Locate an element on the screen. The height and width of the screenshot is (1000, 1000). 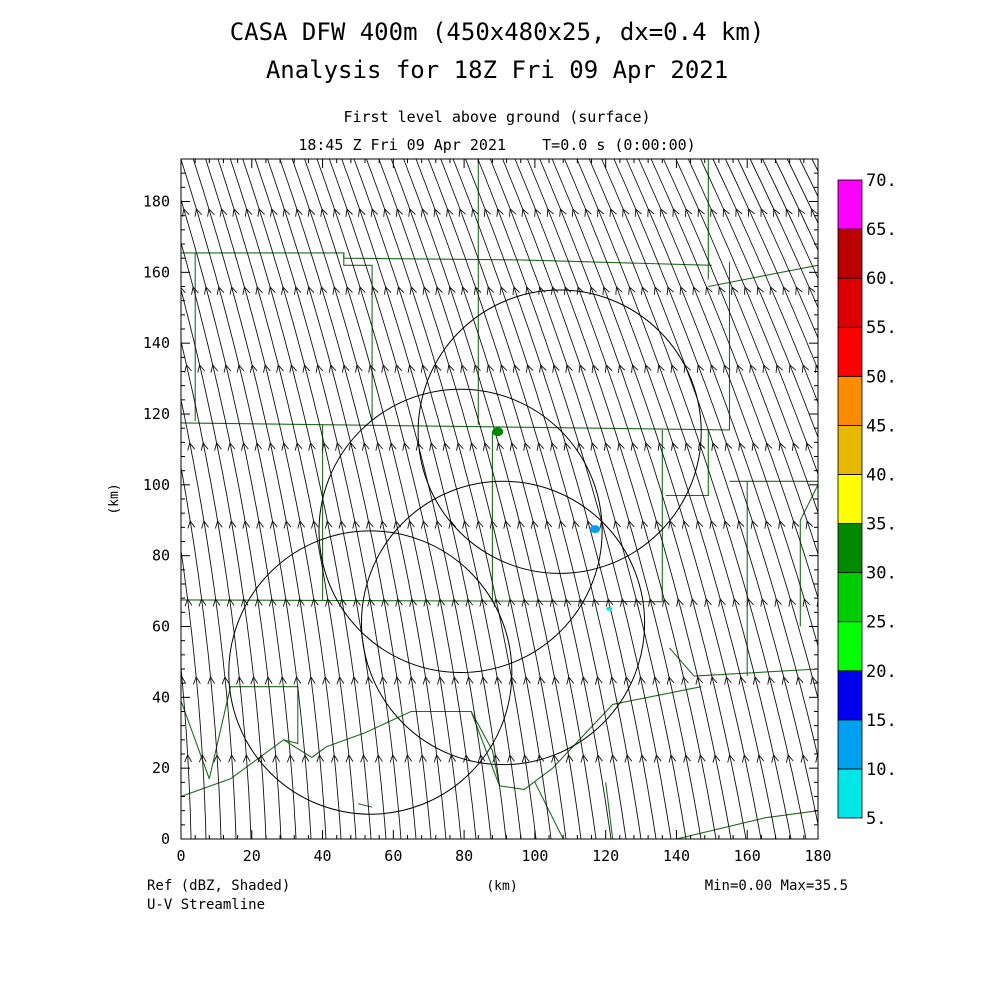
colorbar-label: 40. is located at coordinates (881, 475).